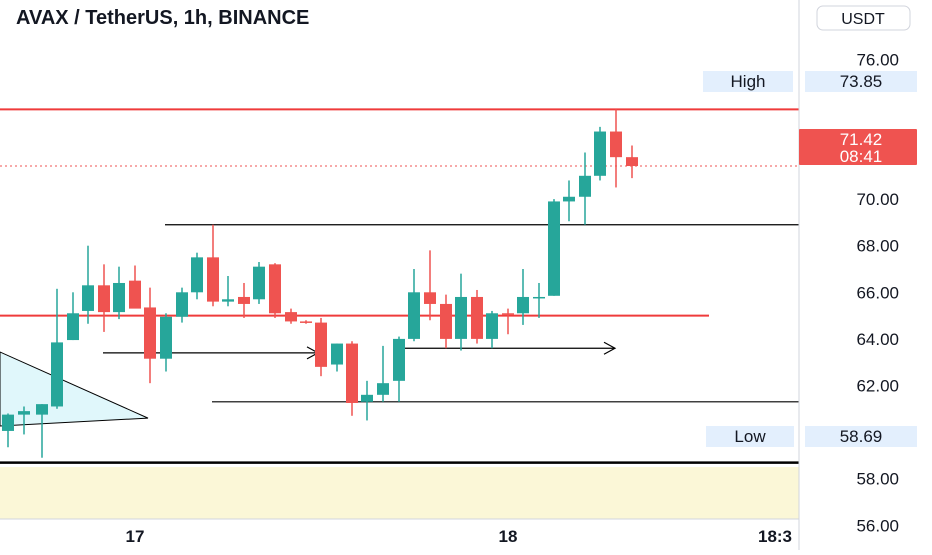  I want to click on triangle-pattern, so click(74, 389).